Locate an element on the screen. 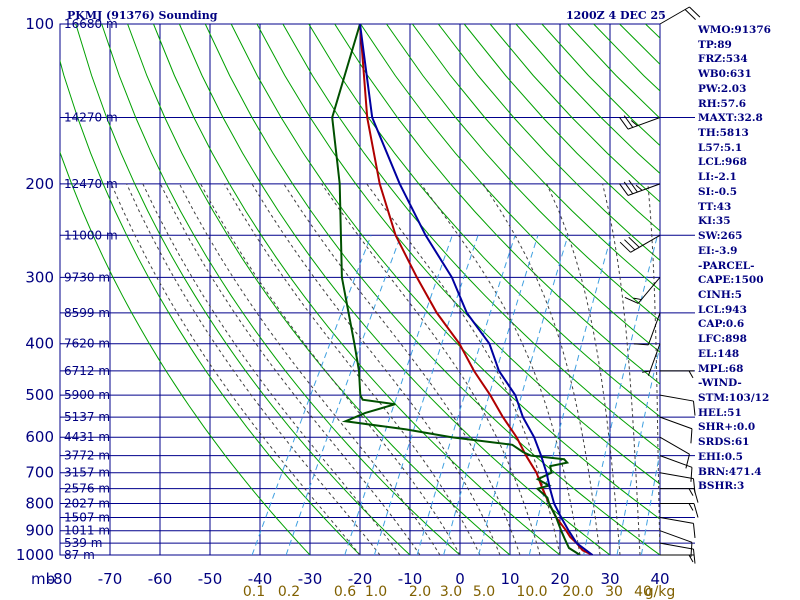 This screenshot has width=800, height=600. stat-item: WMO:91376 is located at coordinates (734, 30).